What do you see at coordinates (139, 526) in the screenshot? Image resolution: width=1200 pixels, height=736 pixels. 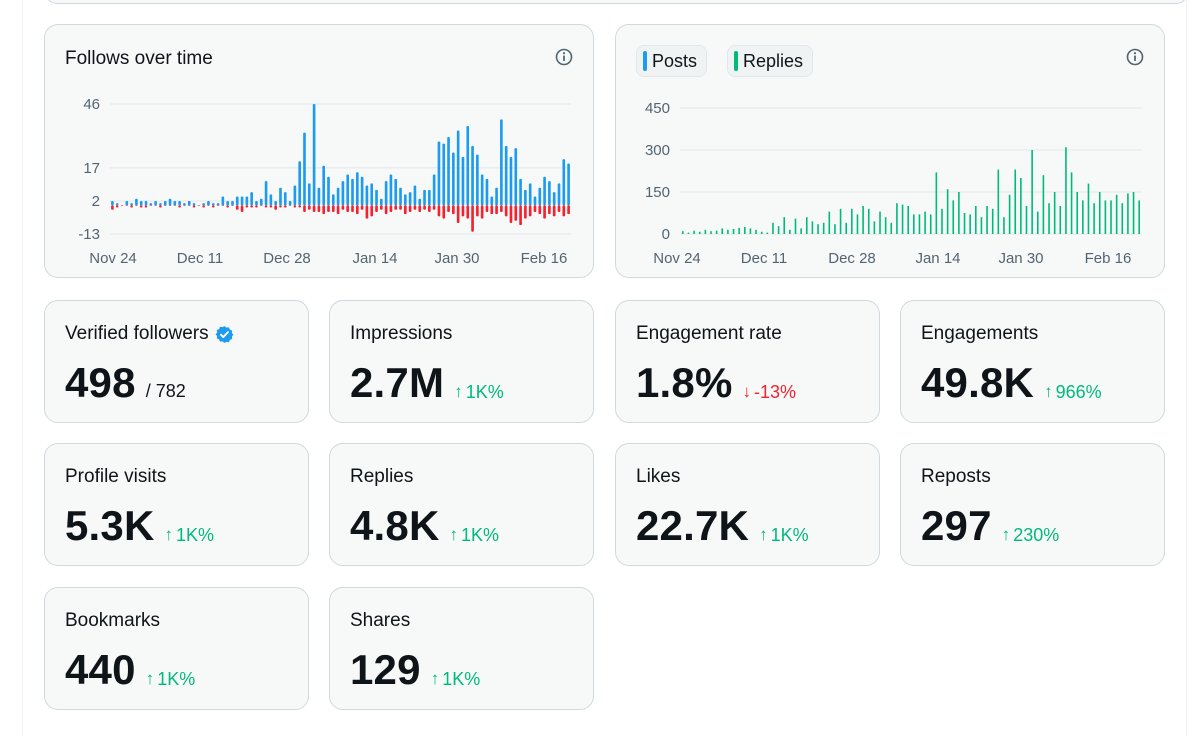 I see `stat-value-row: 5.3K ↑ 1K%` at bounding box center [139, 526].